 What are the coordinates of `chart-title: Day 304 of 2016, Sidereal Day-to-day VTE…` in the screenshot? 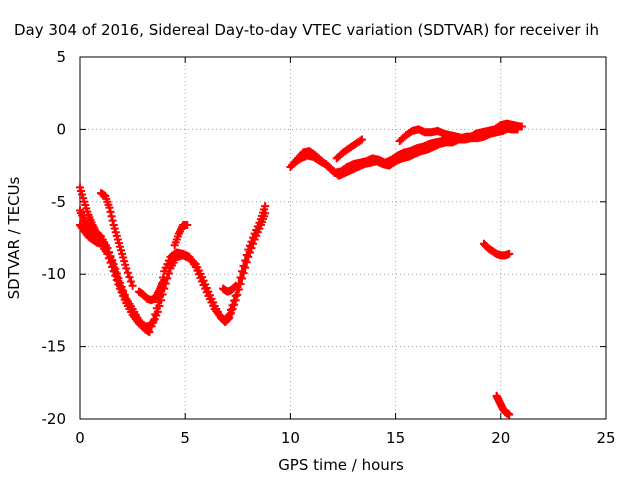 It's located at (306, 30).